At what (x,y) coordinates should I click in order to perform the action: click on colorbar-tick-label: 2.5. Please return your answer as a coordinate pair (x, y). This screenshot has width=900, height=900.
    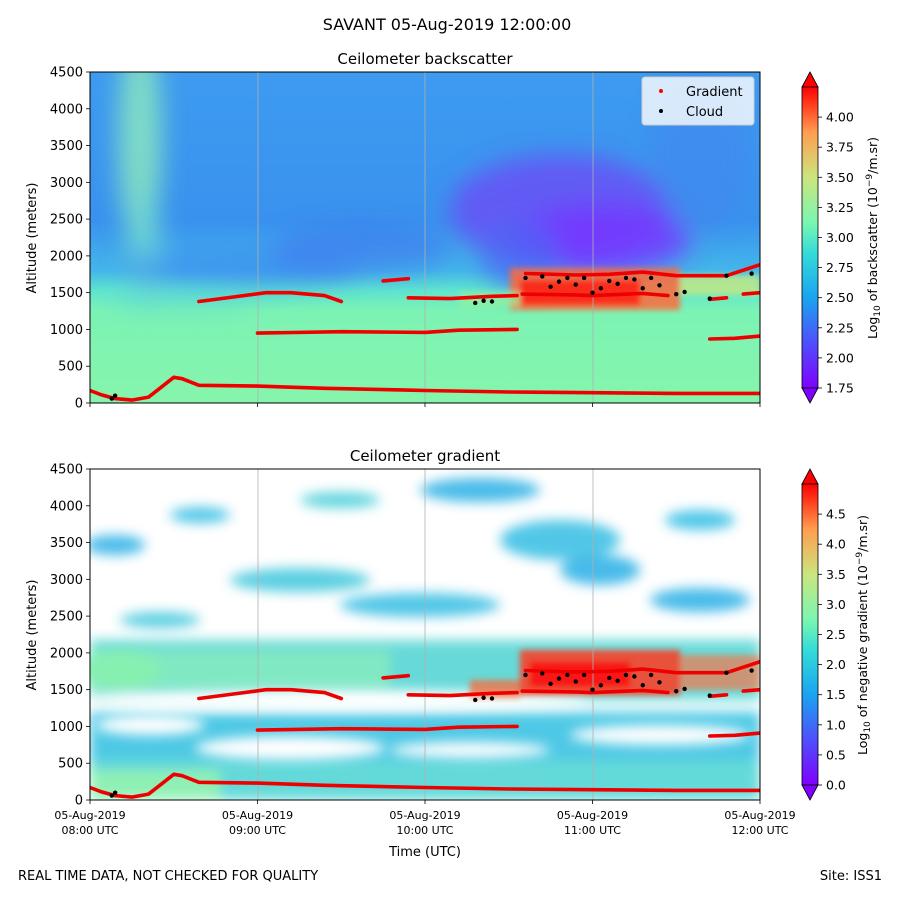
    Looking at the image, I should click on (836, 634).